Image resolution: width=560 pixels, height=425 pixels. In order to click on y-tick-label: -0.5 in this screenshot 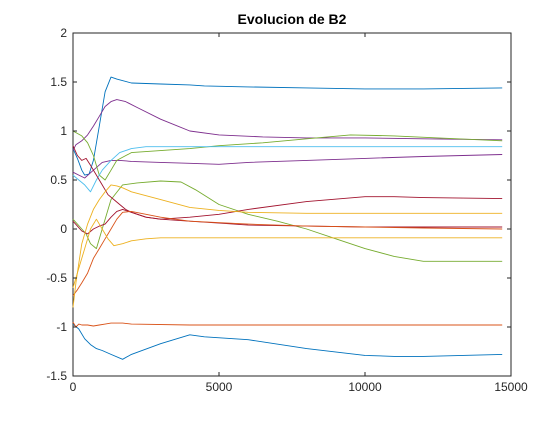, I will do `click(56, 278)`.